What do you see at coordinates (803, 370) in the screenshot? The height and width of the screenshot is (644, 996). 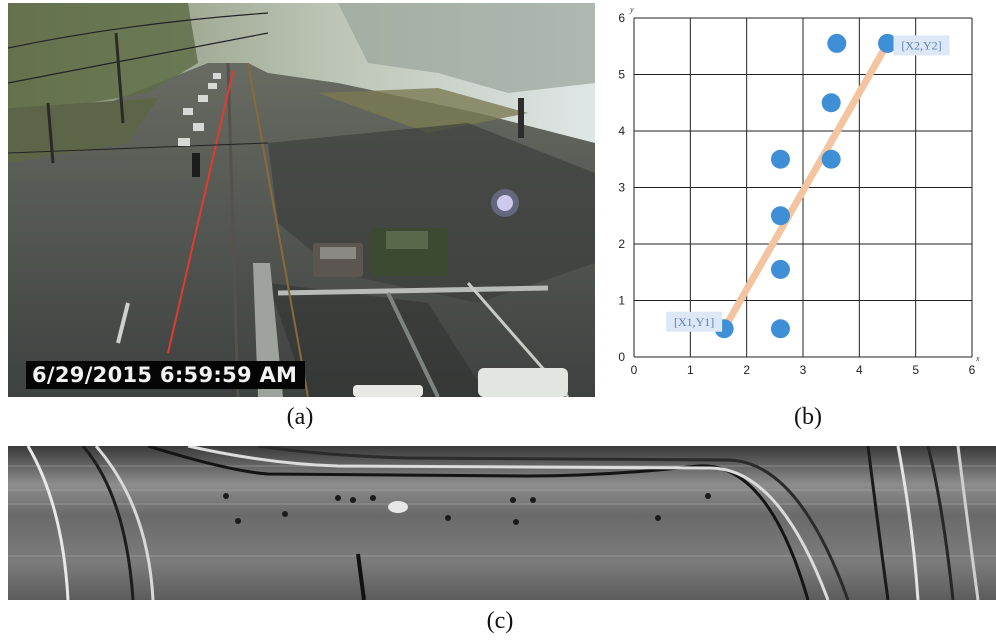 I see `x-tick-label: 3` at bounding box center [803, 370].